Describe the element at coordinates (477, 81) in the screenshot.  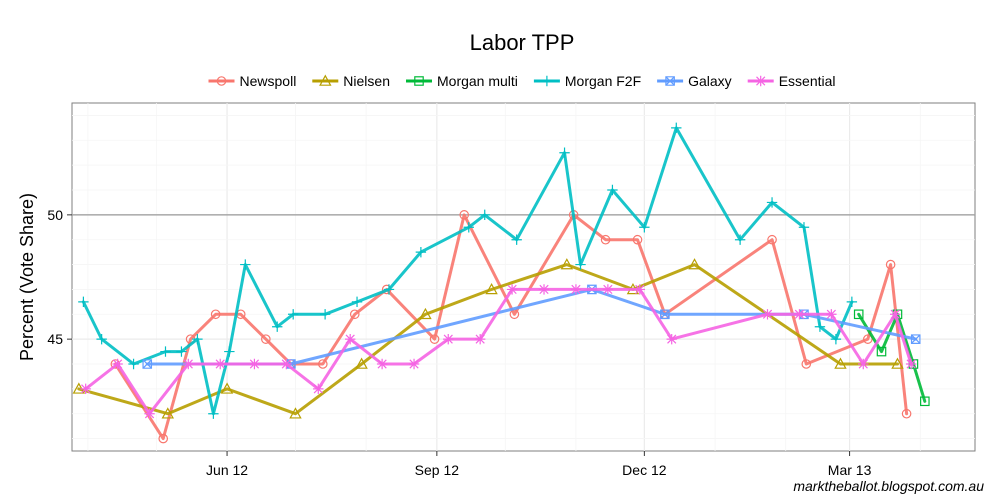
I see `legend-label: Morgan multi` at that location.